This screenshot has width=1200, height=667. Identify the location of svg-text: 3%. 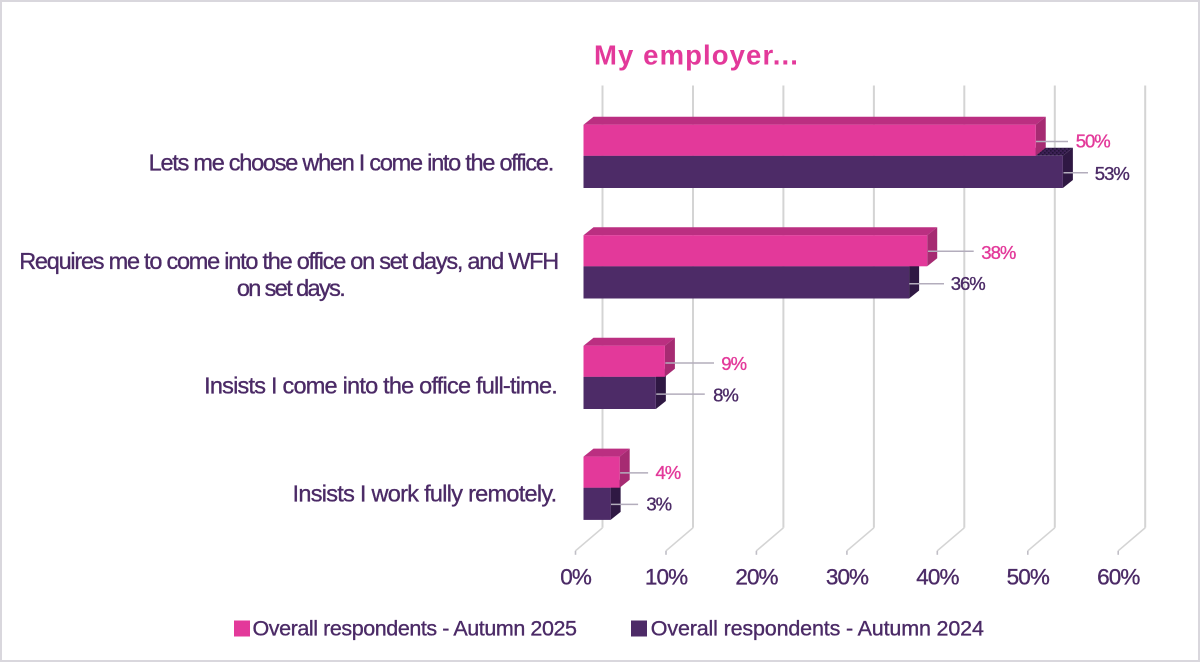
(658, 504).